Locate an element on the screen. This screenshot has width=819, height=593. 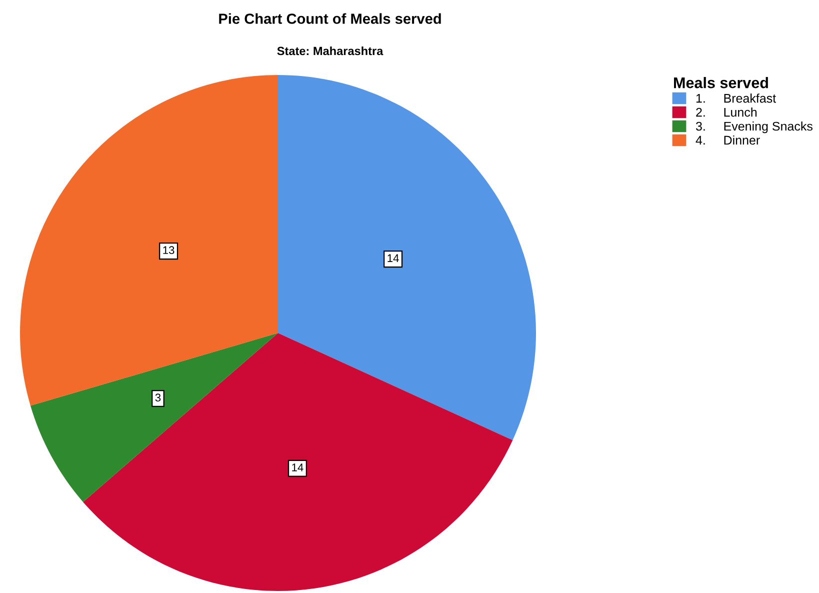
legend-label: 1. Breakfast is located at coordinates (736, 98).